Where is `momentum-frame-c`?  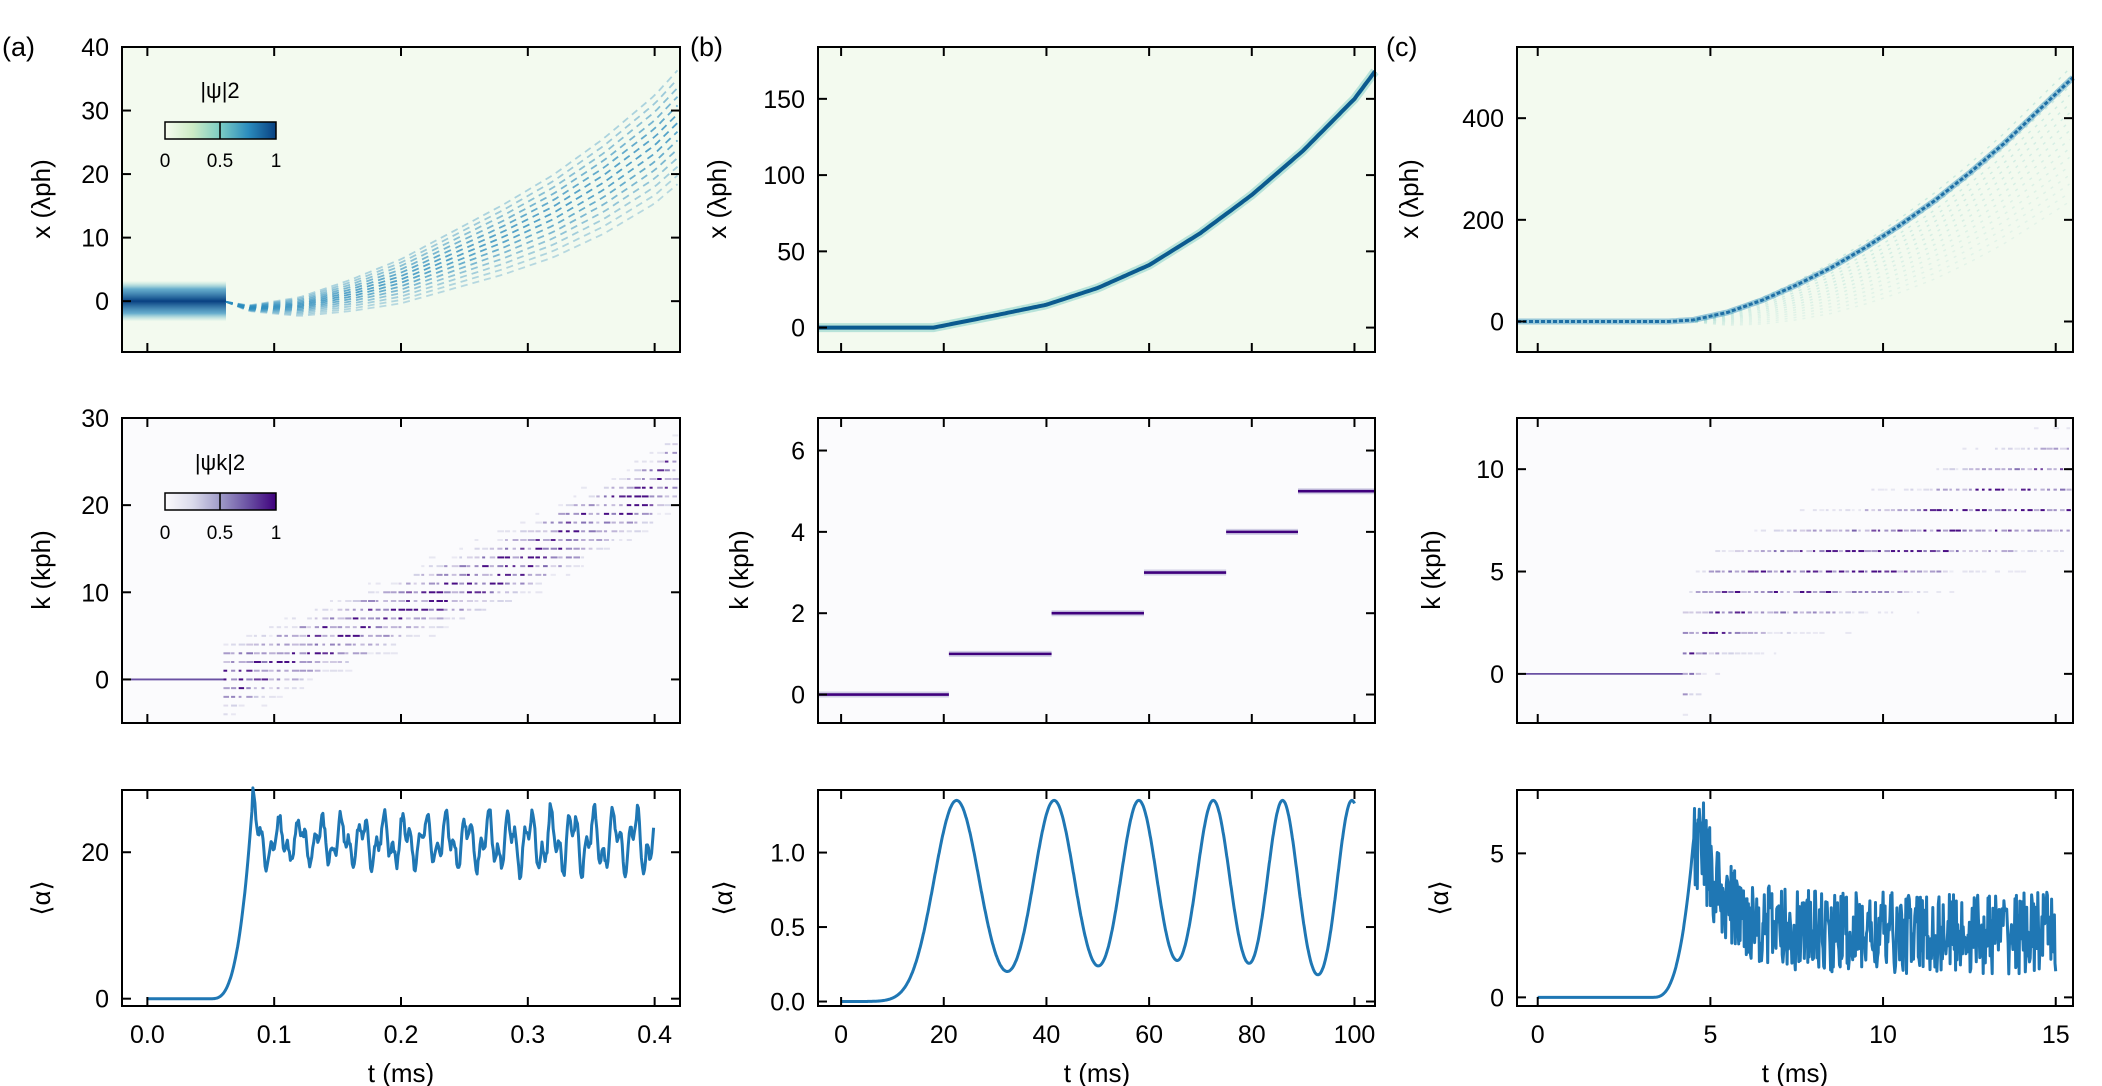
momentum-frame-c is located at coordinates (1795, 570).